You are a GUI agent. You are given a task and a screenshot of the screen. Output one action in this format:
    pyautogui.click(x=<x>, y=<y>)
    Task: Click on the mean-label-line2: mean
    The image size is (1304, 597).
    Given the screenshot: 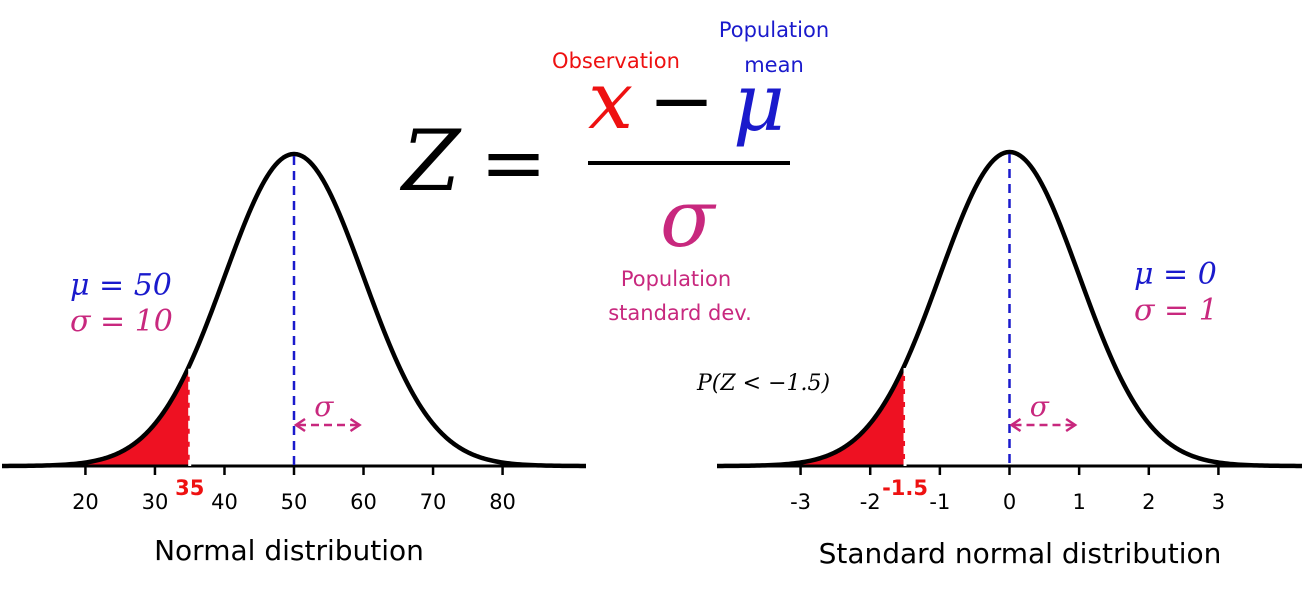 What is the action you would take?
    pyautogui.click(x=774, y=65)
    